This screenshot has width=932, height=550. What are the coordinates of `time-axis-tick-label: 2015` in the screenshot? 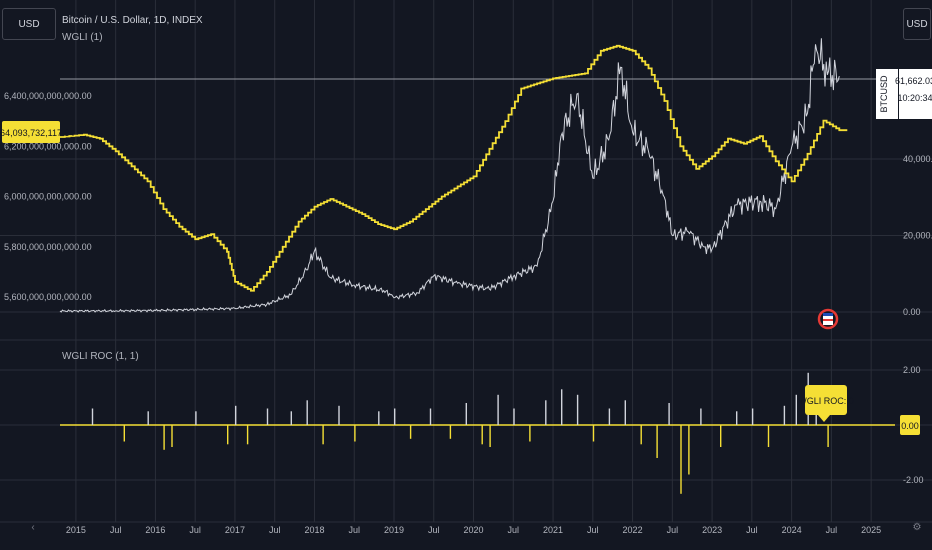 It's located at (76, 530).